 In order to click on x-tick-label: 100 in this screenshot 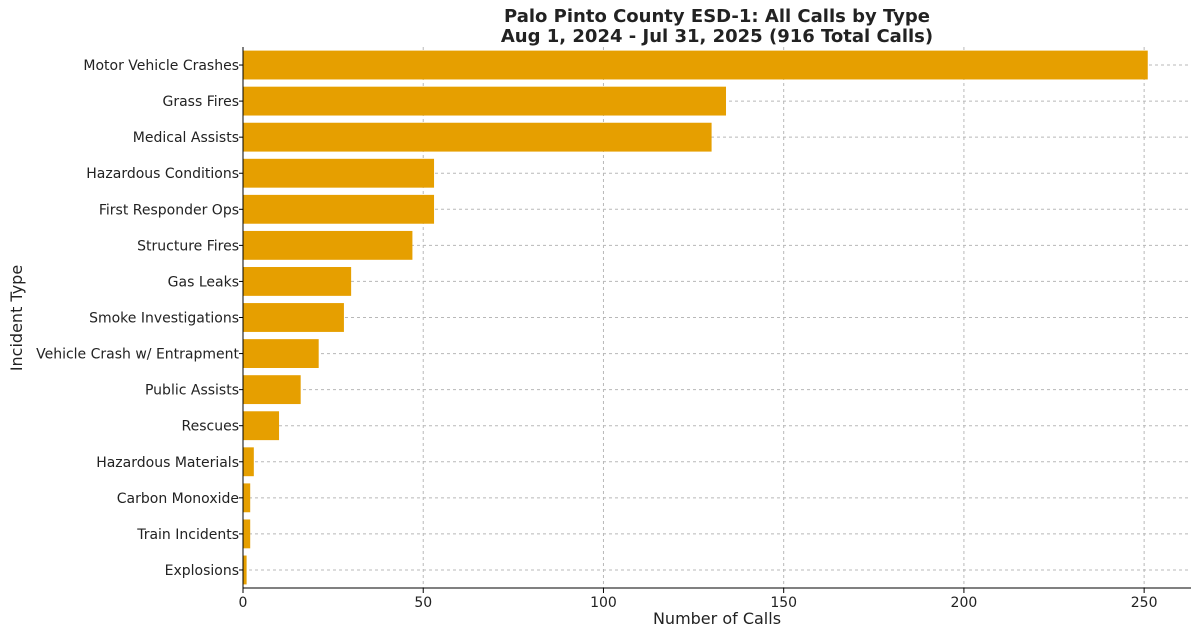, I will do `click(603, 603)`.